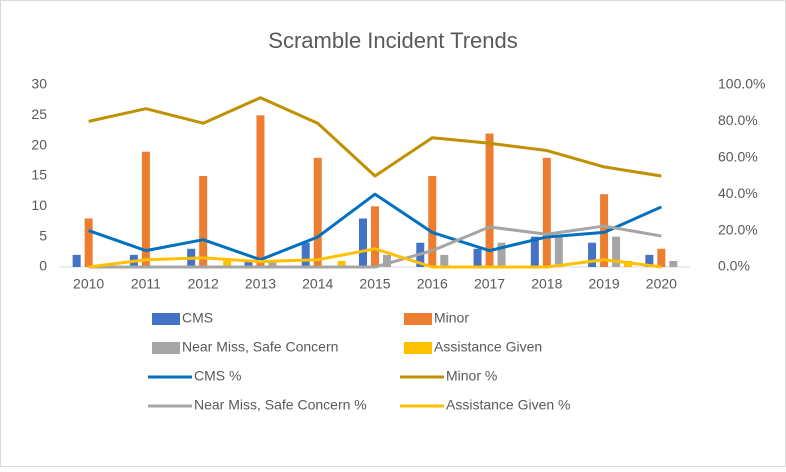  Describe the element at coordinates (392, 40) in the screenshot. I see `chart-title: Scramble Incident Trends` at that location.